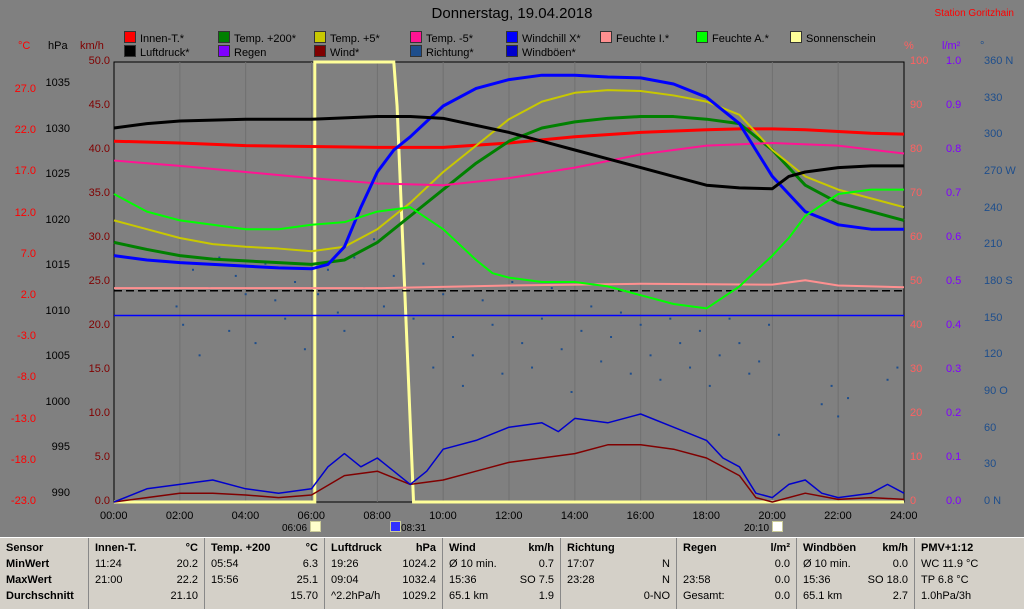  I want to click on legend-label: Temp. +200*, so click(265, 39).